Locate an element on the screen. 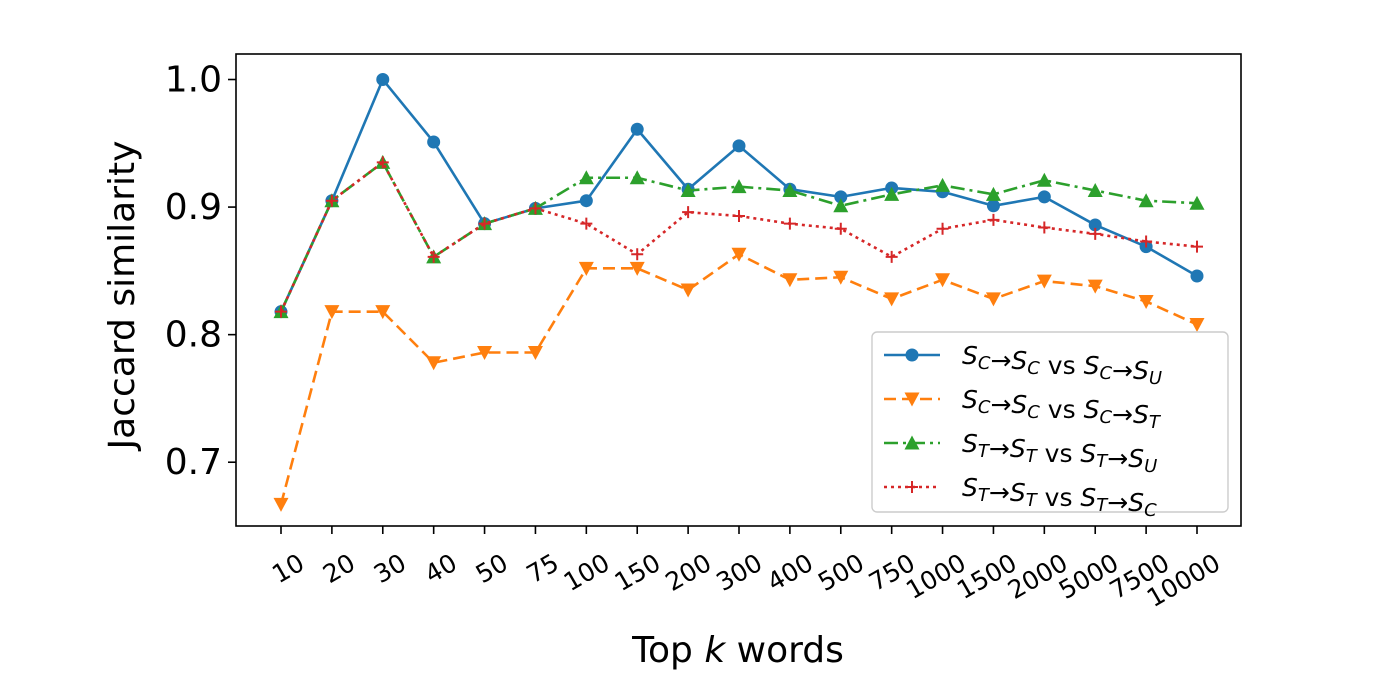  legend-label: SC→SC vs SC→ST is located at coordinates (1062, 409).